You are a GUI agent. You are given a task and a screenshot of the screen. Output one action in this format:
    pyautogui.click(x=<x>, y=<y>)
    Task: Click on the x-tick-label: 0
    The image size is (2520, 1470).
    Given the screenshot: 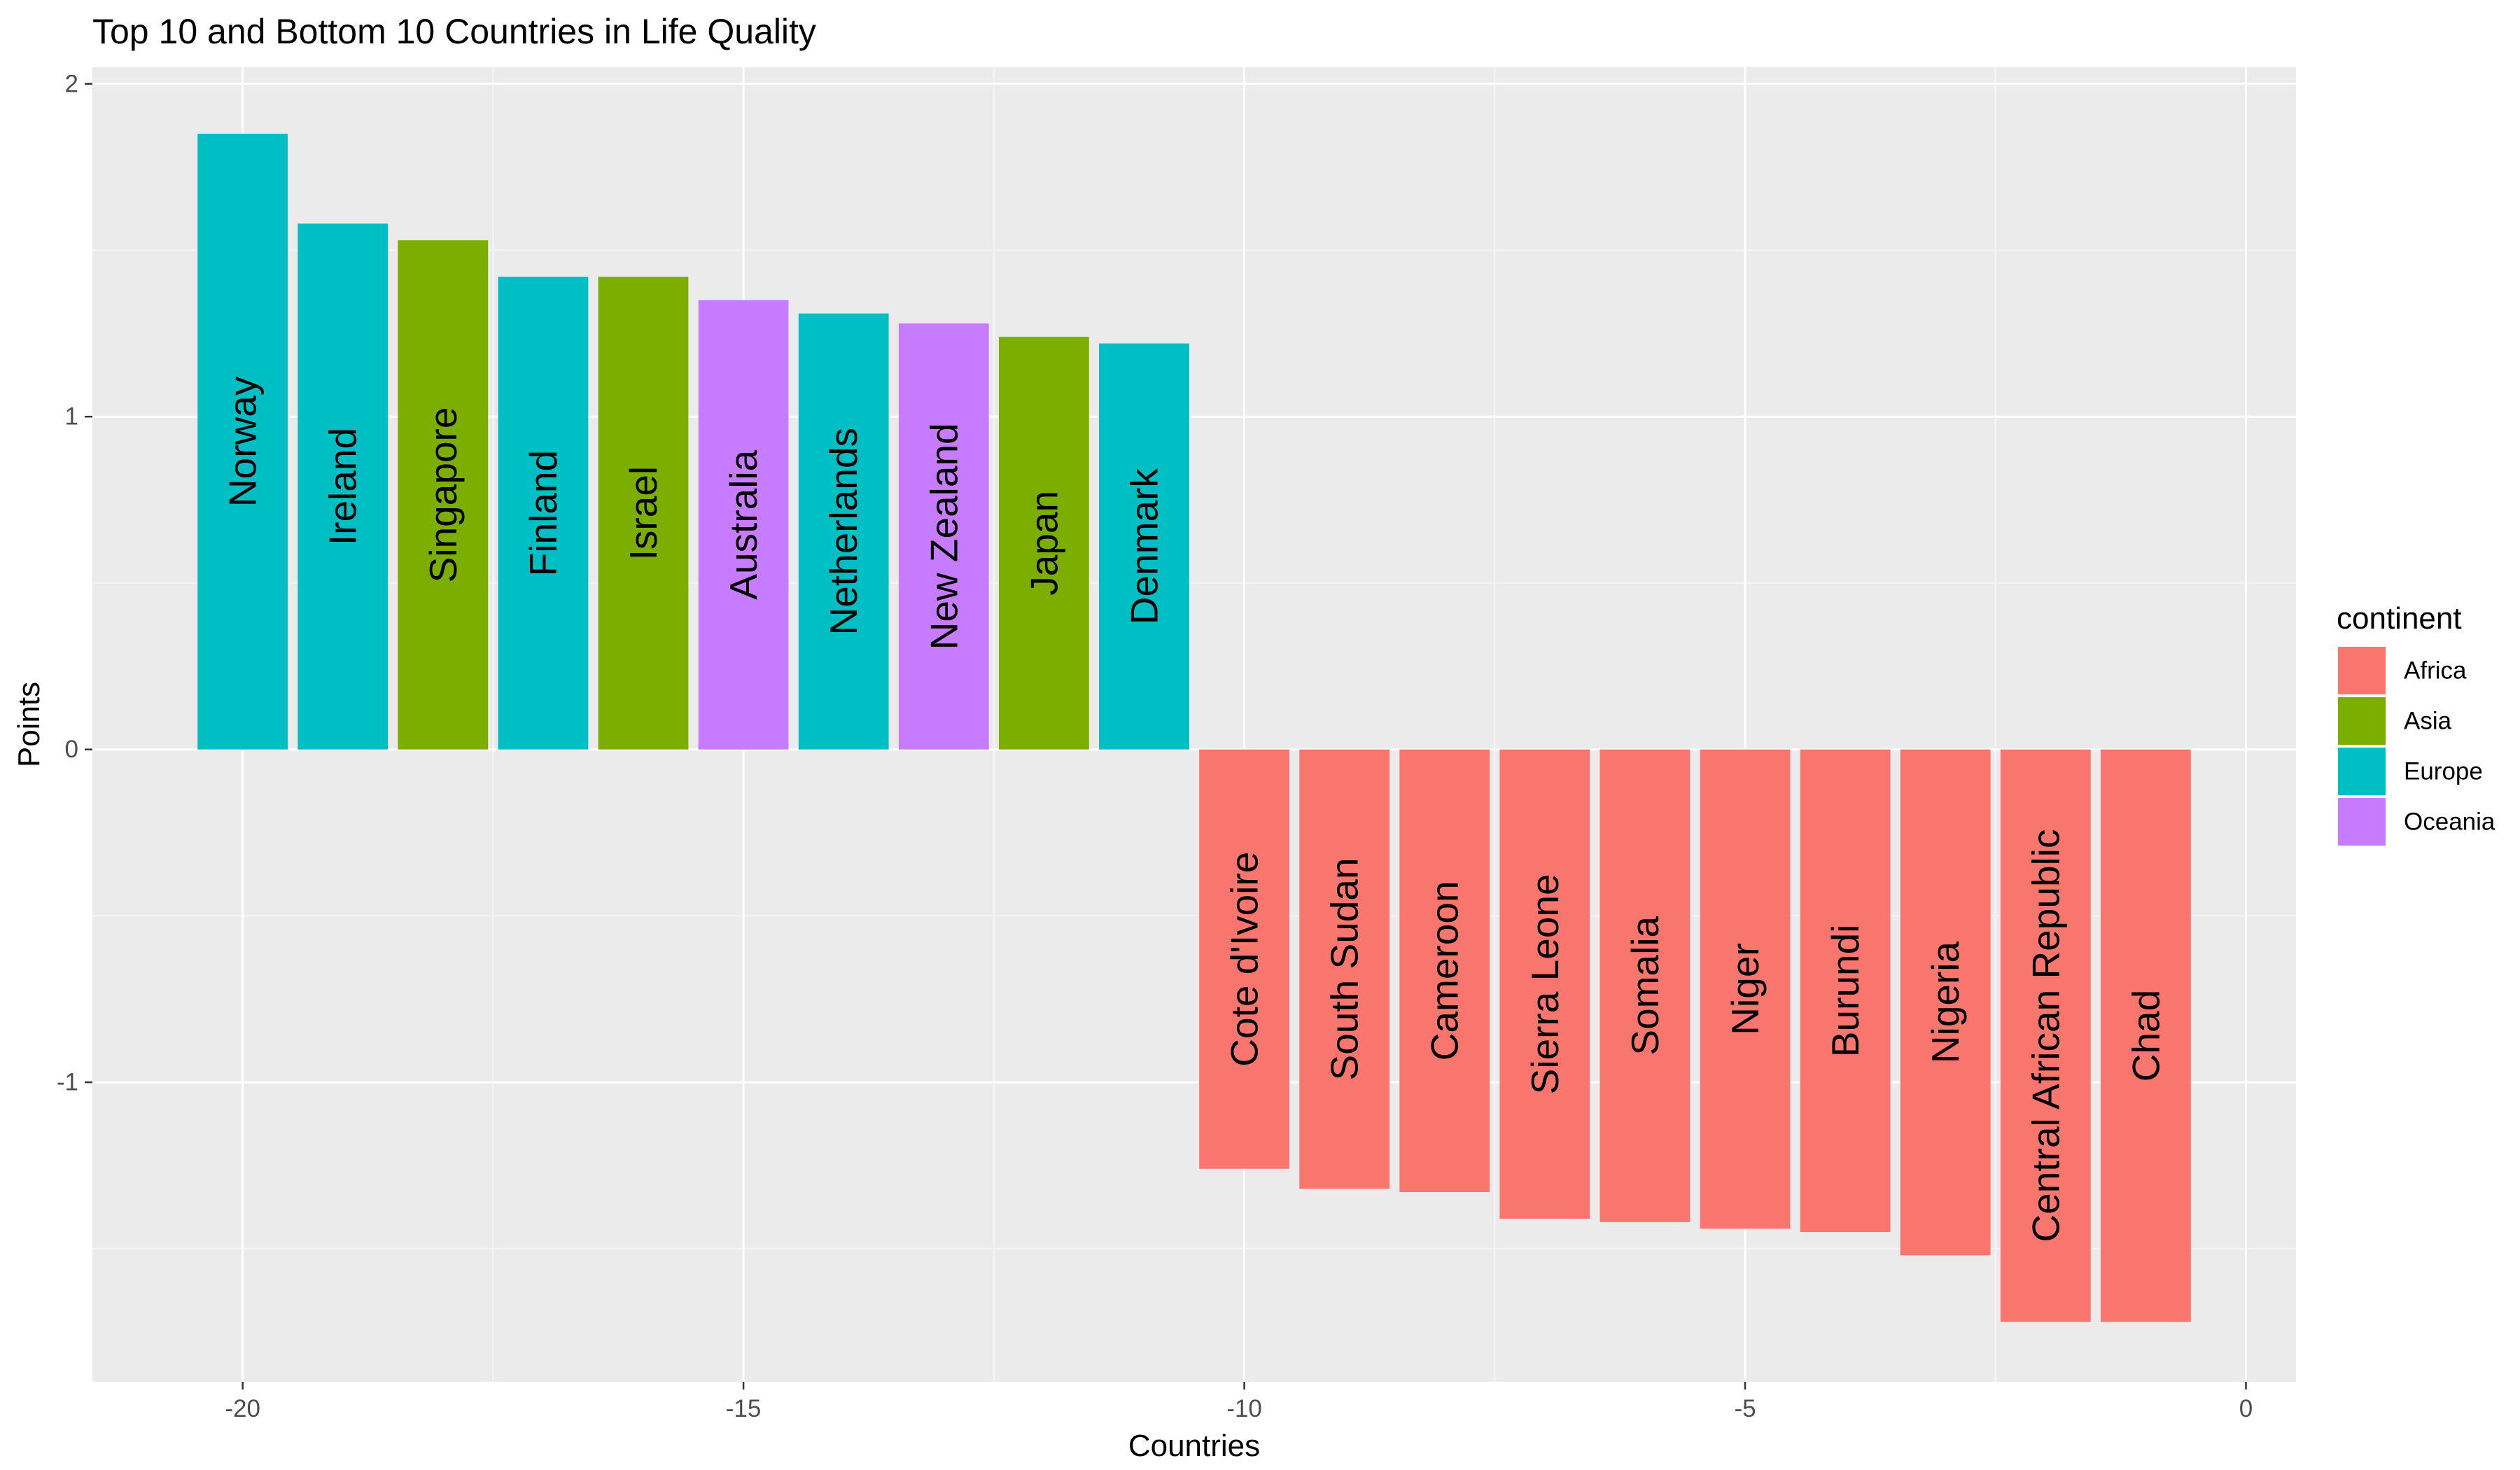 What is the action you would take?
    pyautogui.click(x=2246, y=1408)
    